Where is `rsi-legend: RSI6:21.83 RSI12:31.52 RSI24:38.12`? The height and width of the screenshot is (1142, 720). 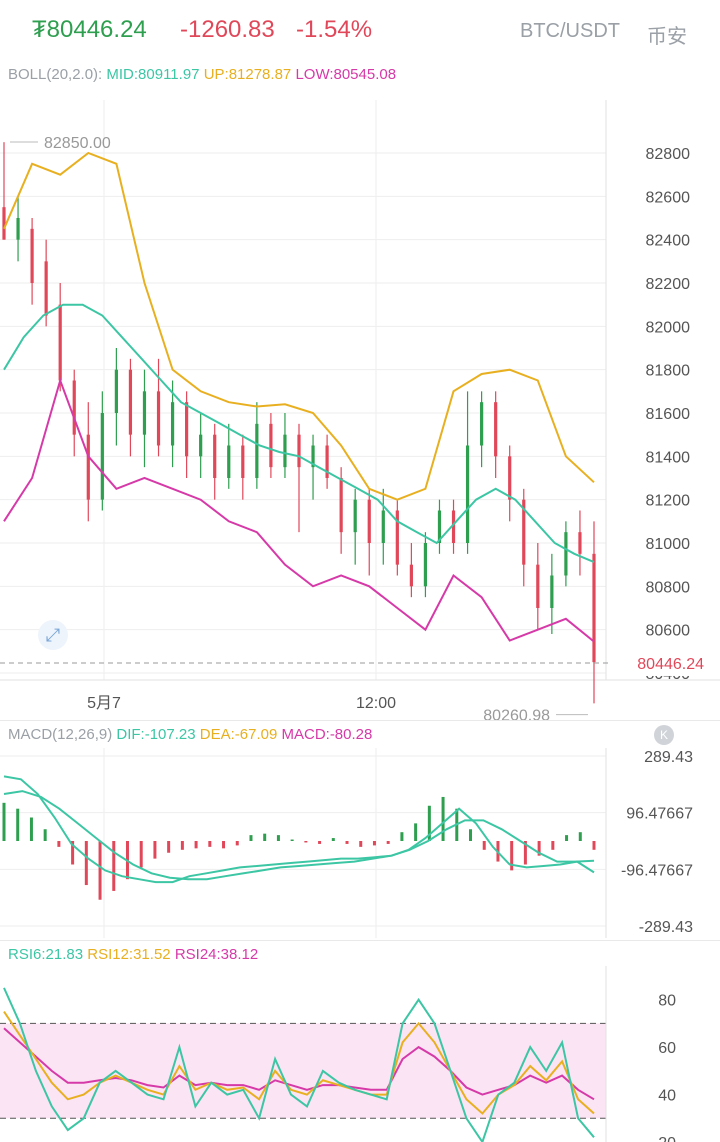
rsi-legend: RSI6:21.83 RSI12:31.52 RSI24:38.12 is located at coordinates (133, 954).